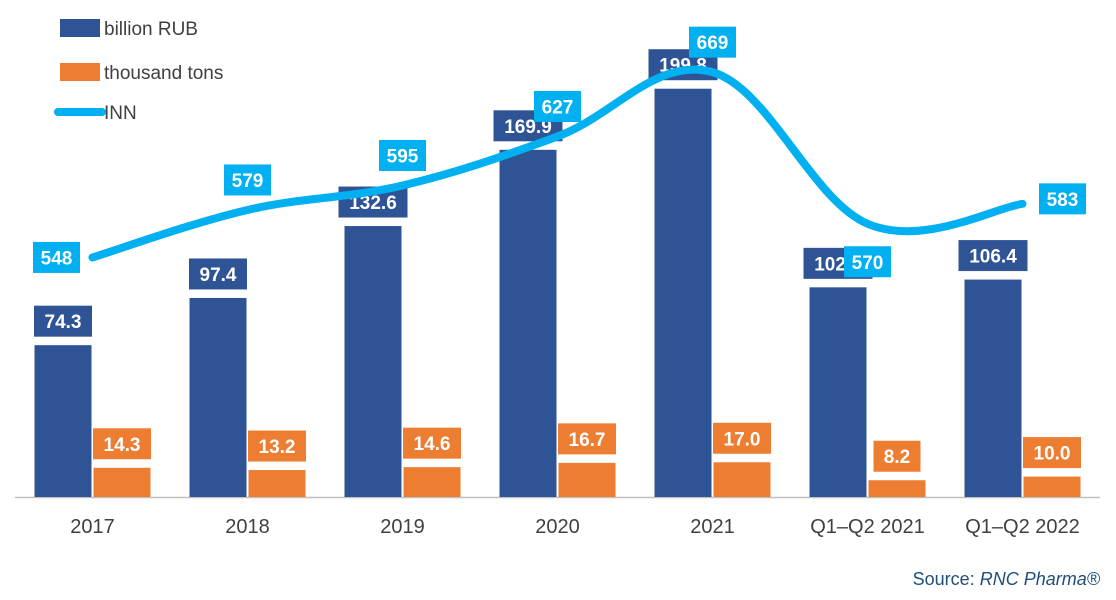  I want to click on data-label-thousand-tons: 16.7, so click(587, 440).